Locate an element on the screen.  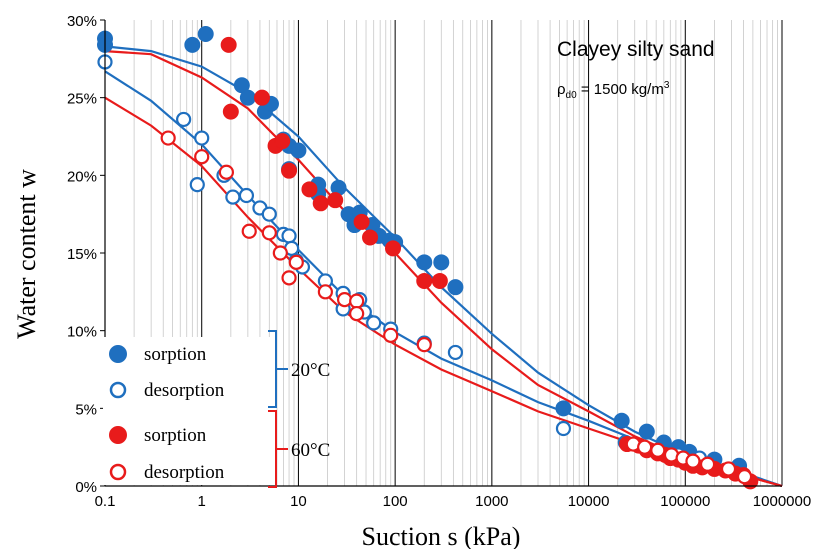
legend-label-desorption-20c: desorption is located at coordinates (184, 390).